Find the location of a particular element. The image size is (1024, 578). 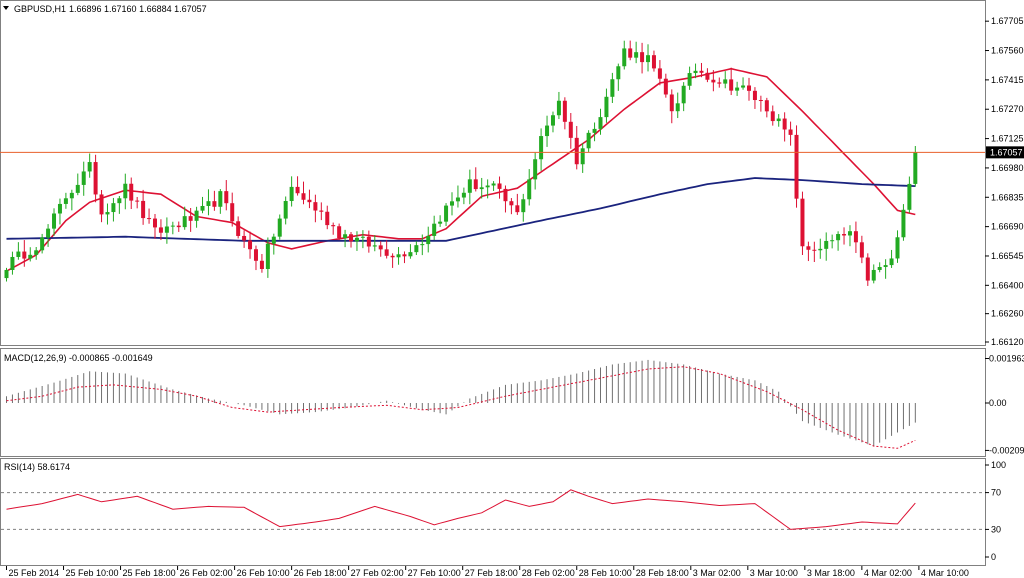

x-tick-label: 28 Feb 02:00 is located at coordinates (548, 573).